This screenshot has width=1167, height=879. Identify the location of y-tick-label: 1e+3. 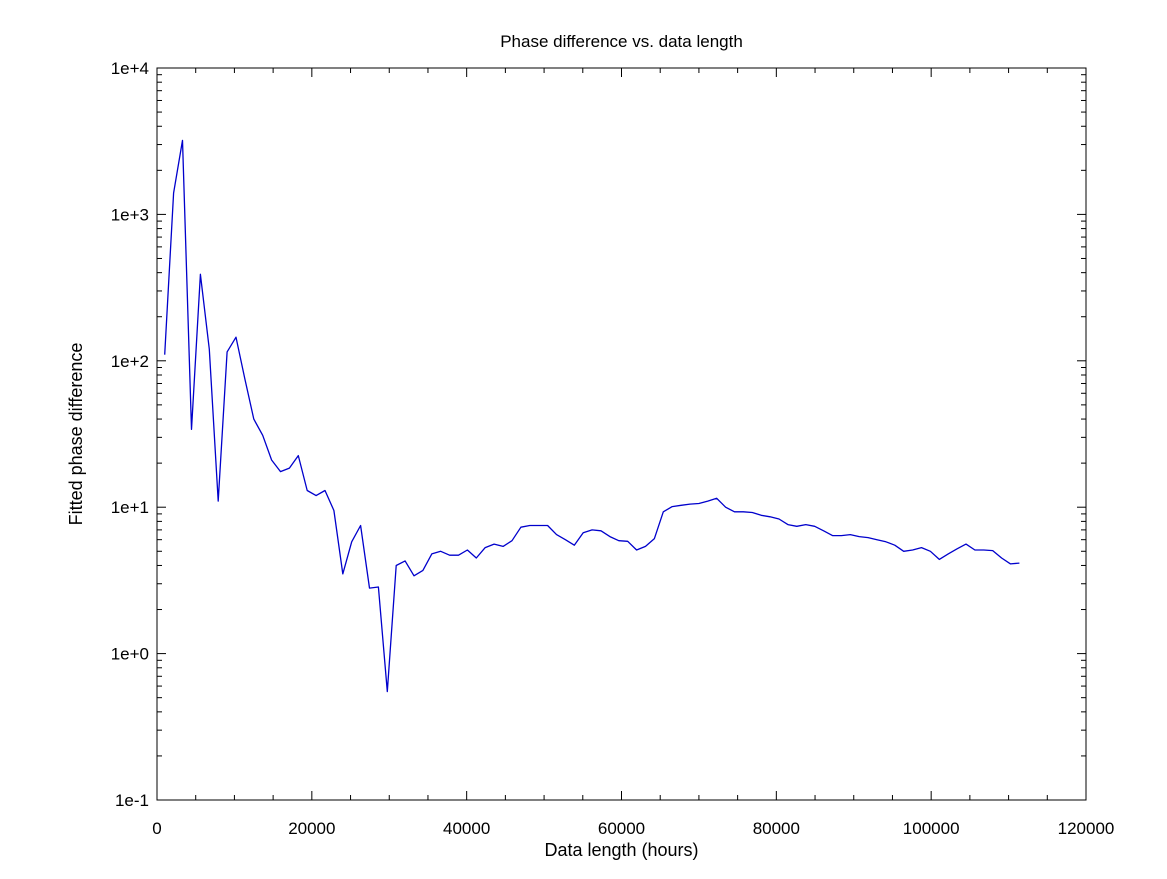
(130, 214).